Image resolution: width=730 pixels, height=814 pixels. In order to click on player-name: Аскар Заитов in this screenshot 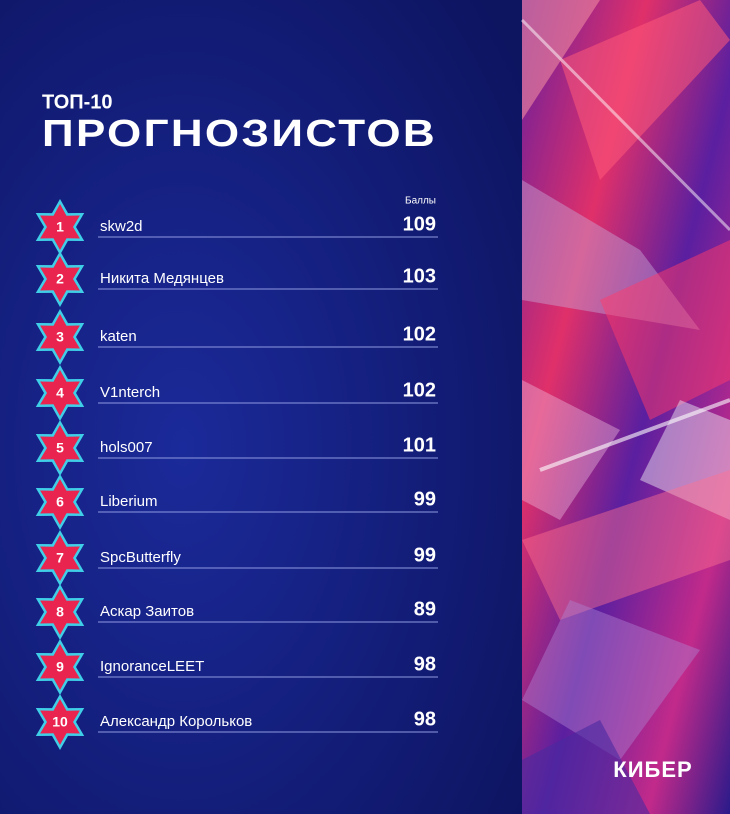, I will do `click(147, 611)`.